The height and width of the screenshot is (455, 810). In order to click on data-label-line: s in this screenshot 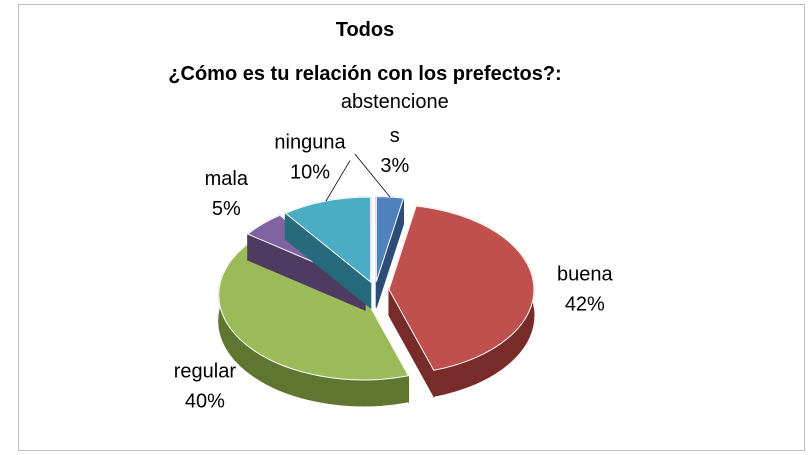, I will do `click(395, 136)`.